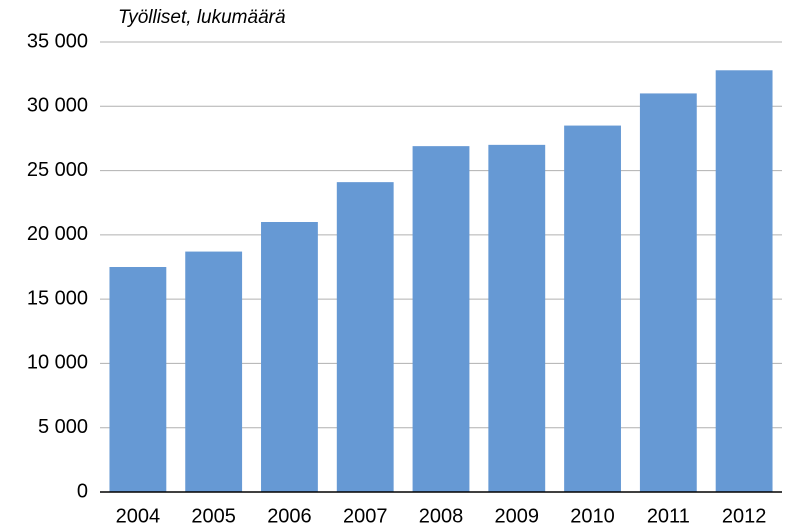 Image resolution: width=787 pixels, height=528 pixels. What do you see at coordinates (57, 298) in the screenshot?
I see `y-tick-label: 15 000` at bounding box center [57, 298].